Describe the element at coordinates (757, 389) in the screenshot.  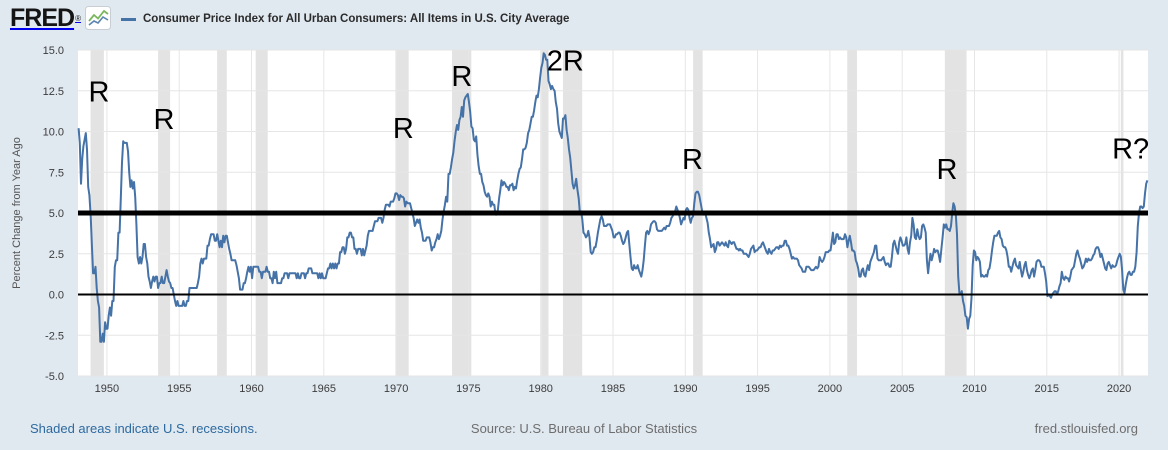
I see `x-axis-tick-label: 1995` at that location.